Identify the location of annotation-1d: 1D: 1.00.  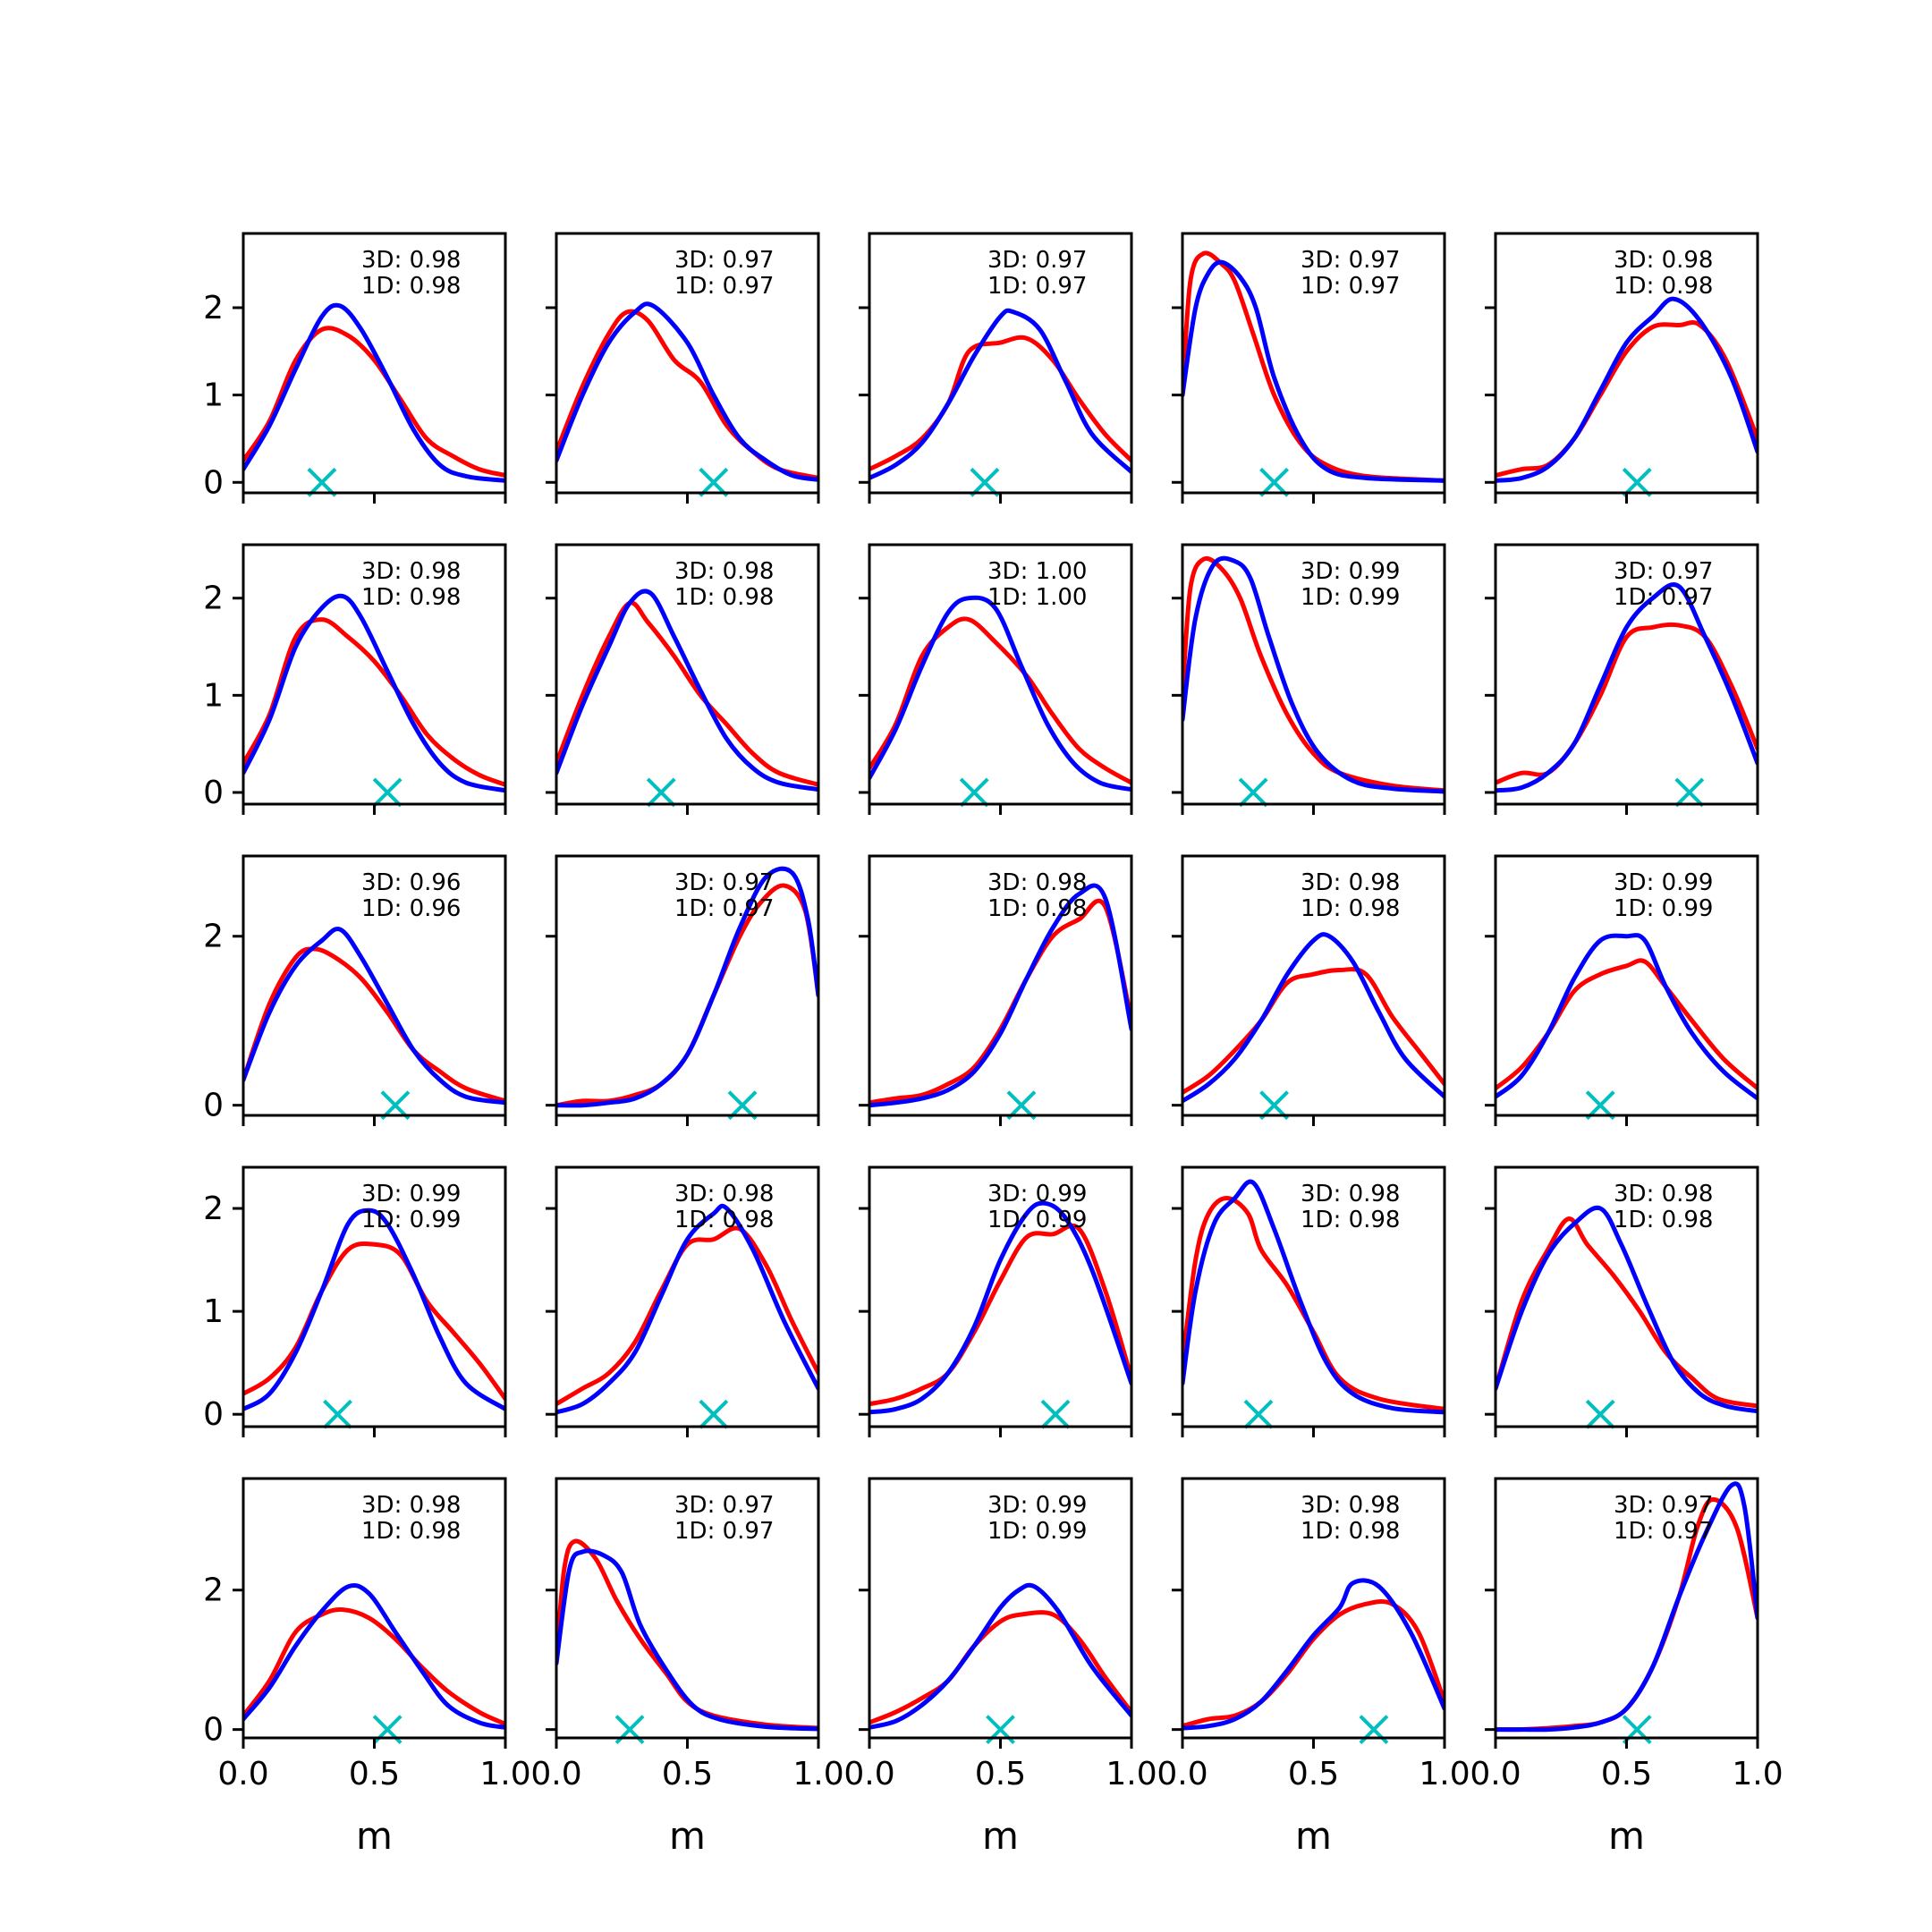
(1037, 597).